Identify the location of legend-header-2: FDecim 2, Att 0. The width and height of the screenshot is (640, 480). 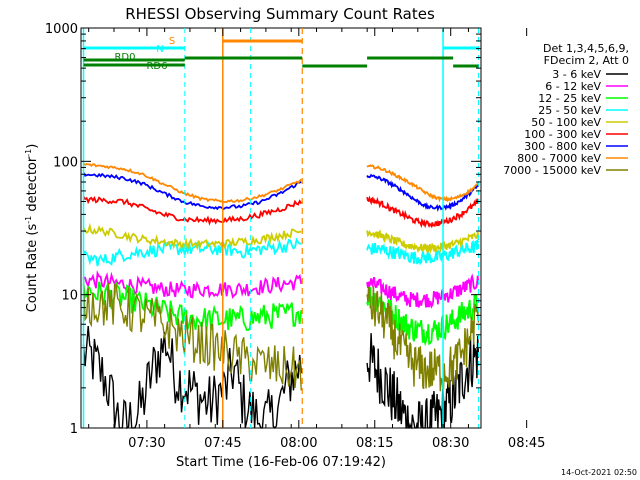
(586, 60).